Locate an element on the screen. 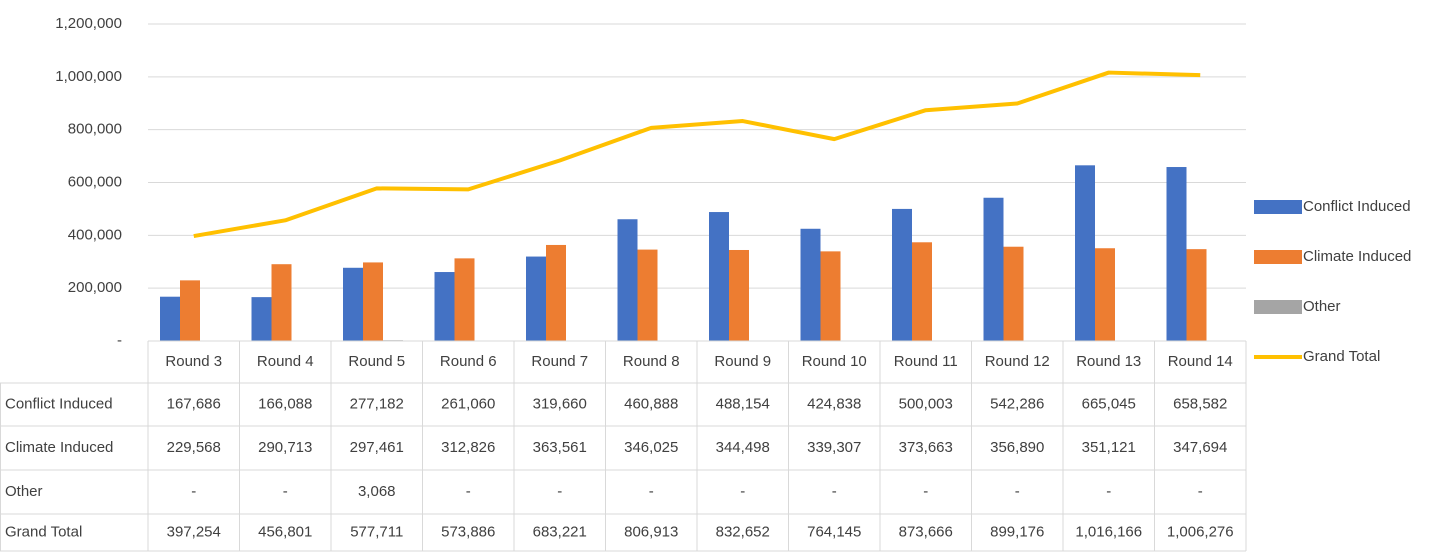  data-label: 873,666 is located at coordinates (926, 531).